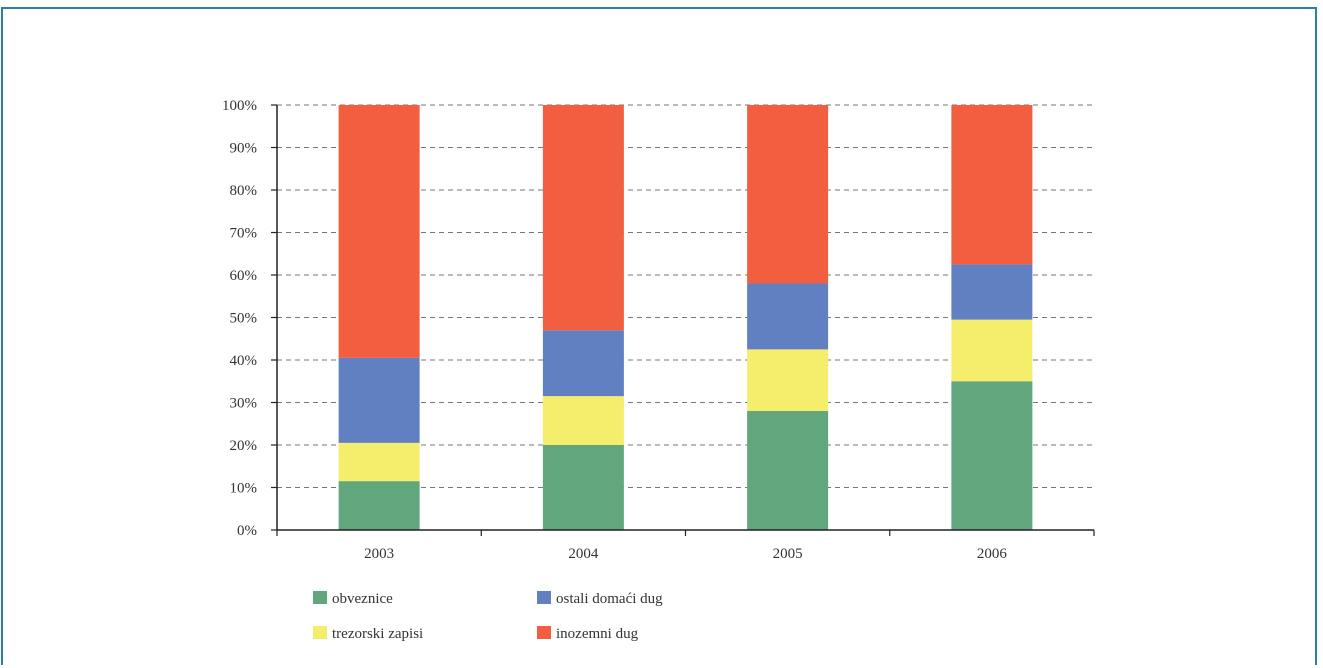 This screenshot has width=1323, height=668. I want to click on y-tick-label: 40%, so click(244, 361).